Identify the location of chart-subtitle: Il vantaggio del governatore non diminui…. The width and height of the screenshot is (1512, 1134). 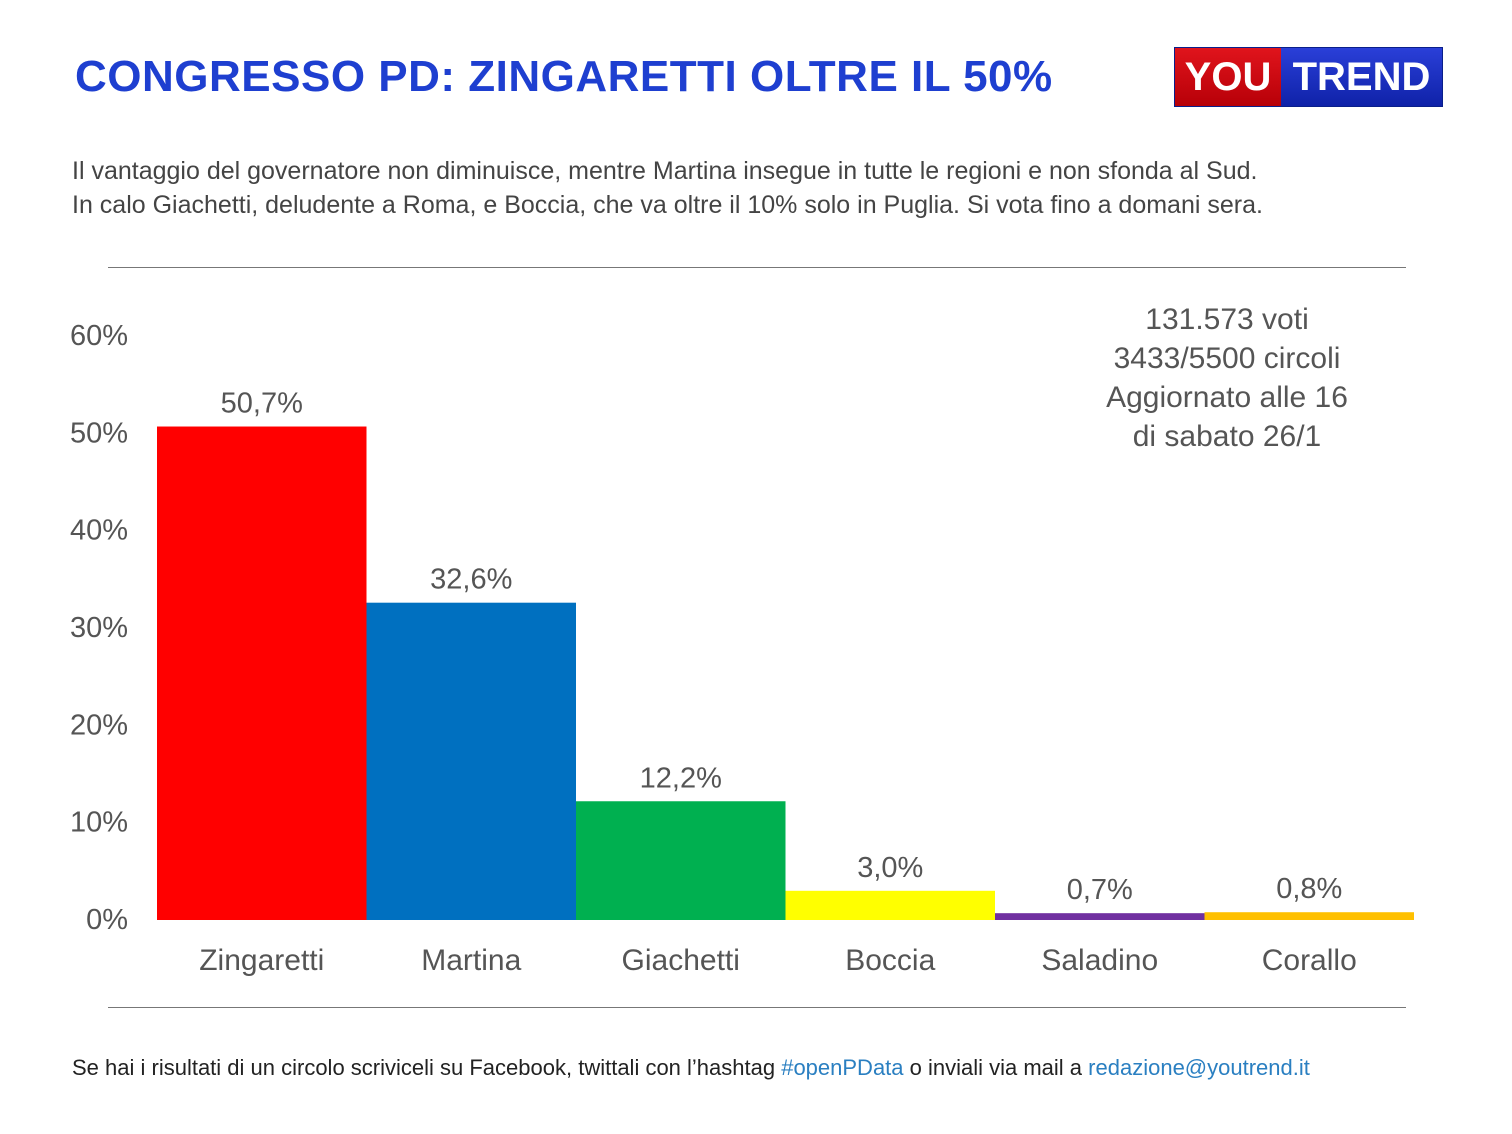
(667, 188).